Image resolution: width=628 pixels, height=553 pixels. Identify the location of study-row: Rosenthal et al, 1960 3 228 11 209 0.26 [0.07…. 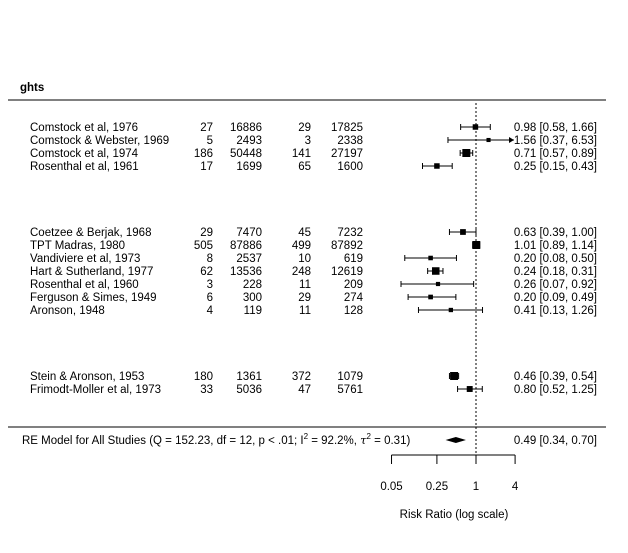
(313, 285).